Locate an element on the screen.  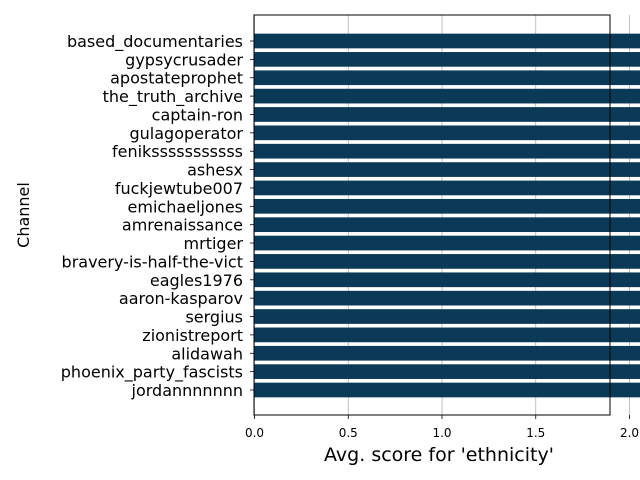
bar-gypsycrusader is located at coordinates (447, 59).